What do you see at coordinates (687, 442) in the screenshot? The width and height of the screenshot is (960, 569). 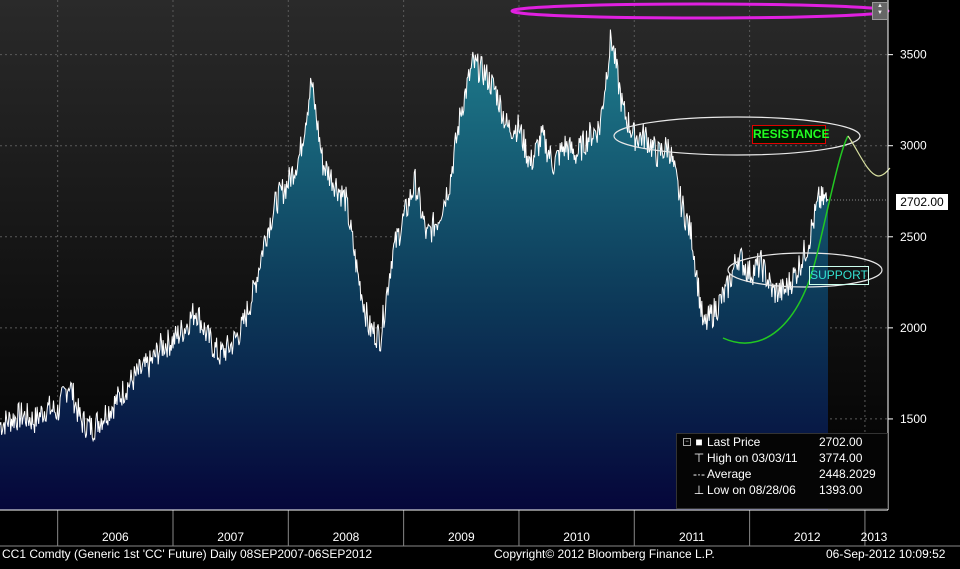 I see `legend-collapse-icon: −` at bounding box center [687, 442].